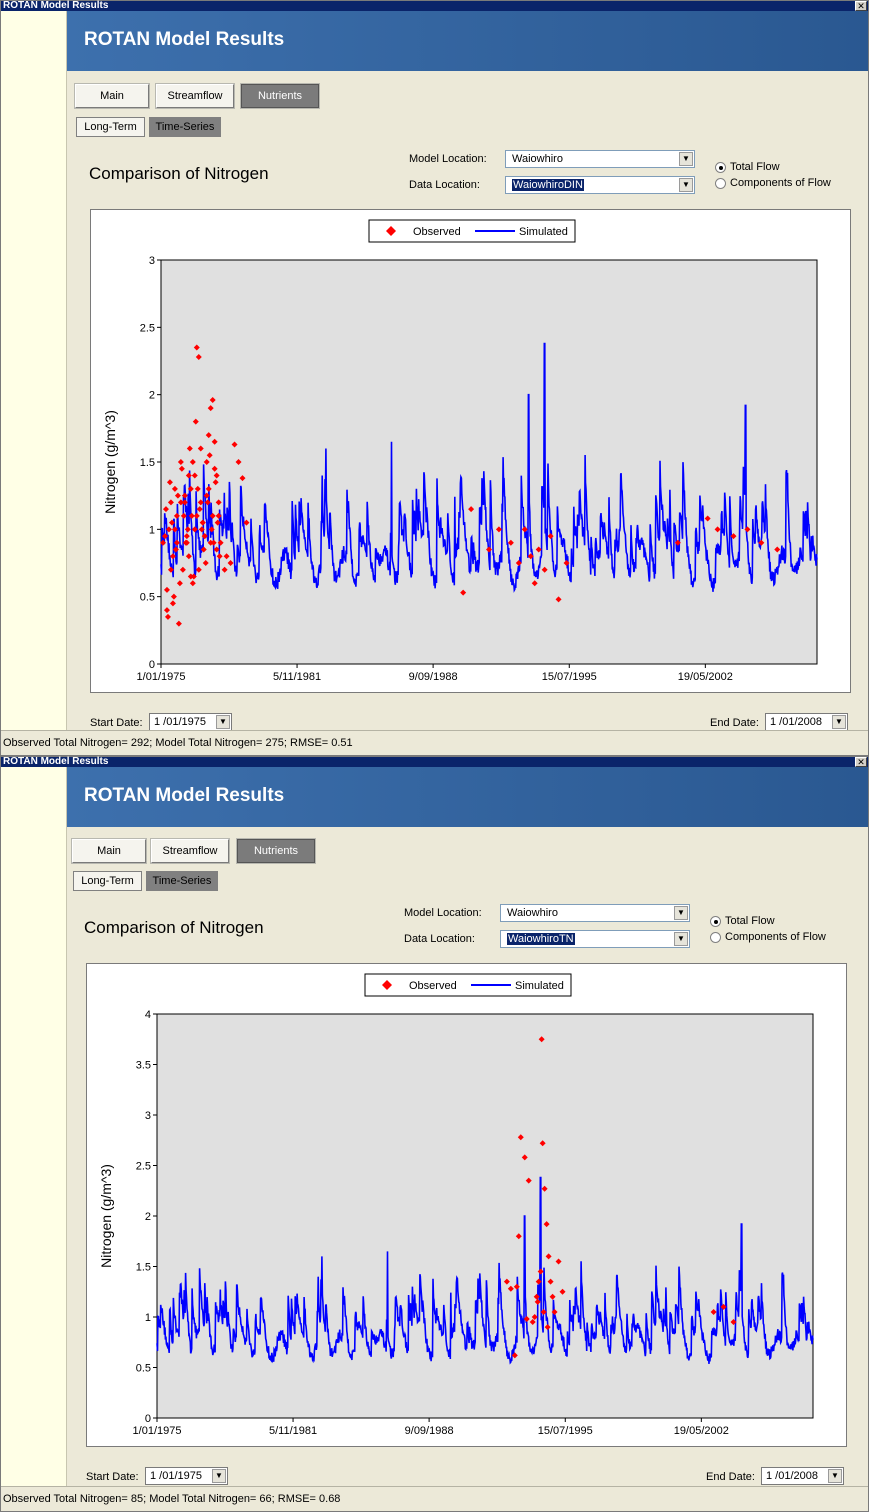 The image size is (869, 1512). Describe the element at coordinates (434, 762) in the screenshot. I see `window-titlebar: ROTAN Model Results ✕` at that location.